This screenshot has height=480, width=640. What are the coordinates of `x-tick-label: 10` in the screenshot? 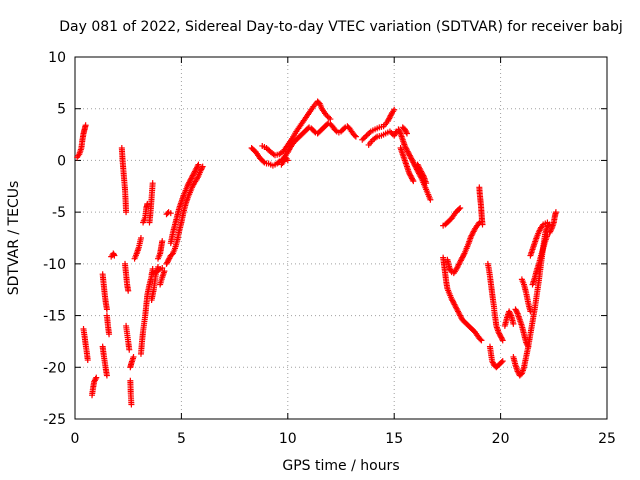 It's located at (288, 439).